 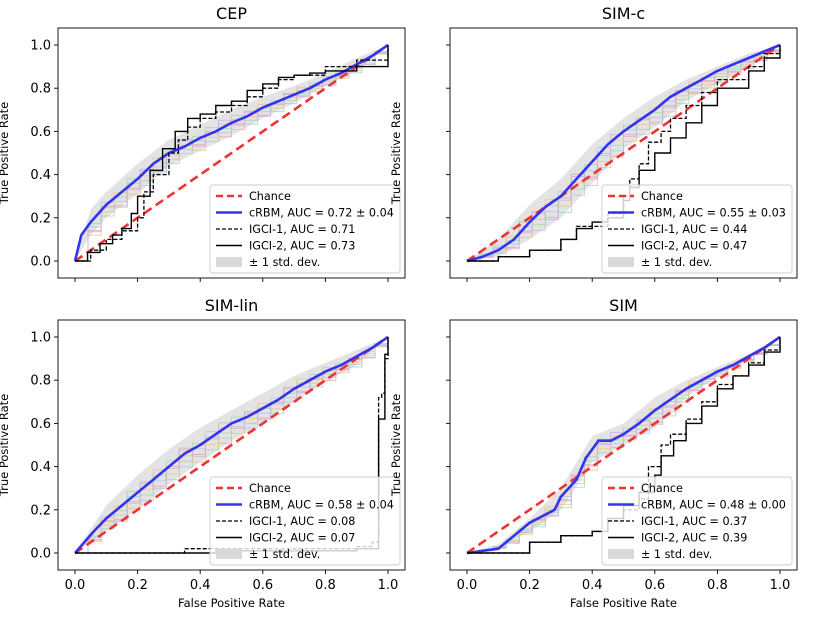 I want to click on panel-title: CEP, so click(x=231, y=13).